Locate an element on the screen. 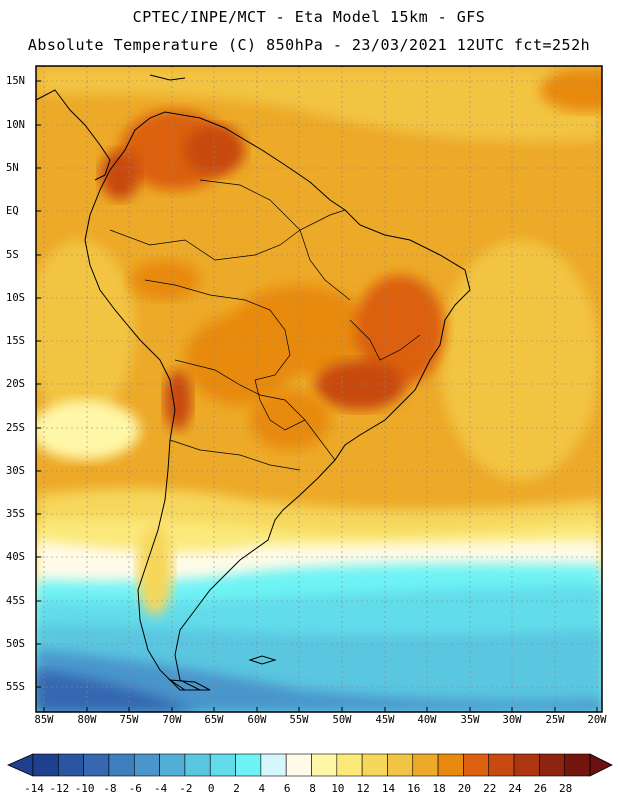 This screenshot has width=618, height=800. lon-label: 50W is located at coordinates (342, 720).